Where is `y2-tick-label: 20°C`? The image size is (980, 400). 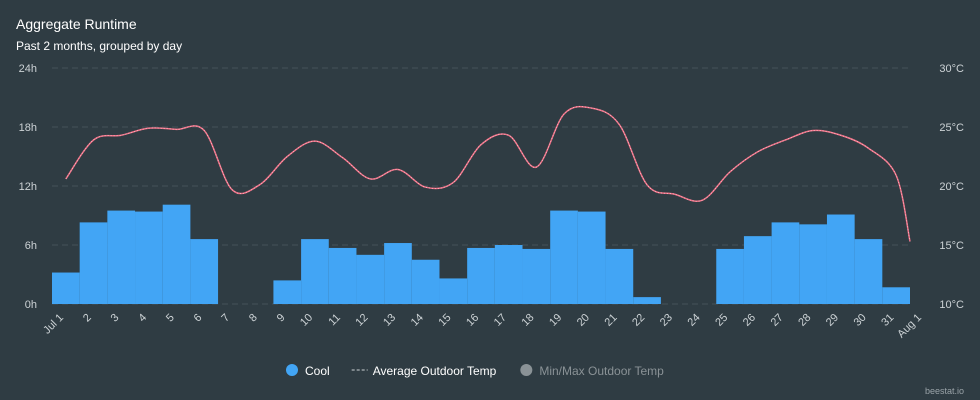 y2-tick-label: 20°C is located at coordinates (951, 187).